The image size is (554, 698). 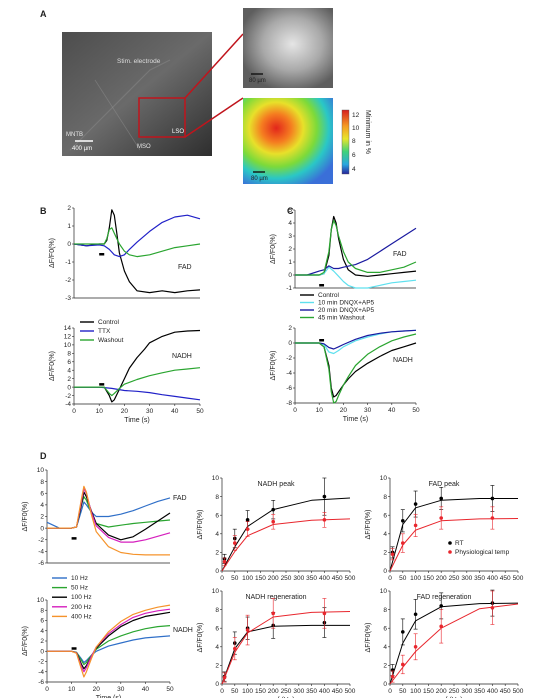 What do you see at coordinates (41, 672) in the screenshot?
I see `y-tick-label: -4` at bounding box center [41, 672].